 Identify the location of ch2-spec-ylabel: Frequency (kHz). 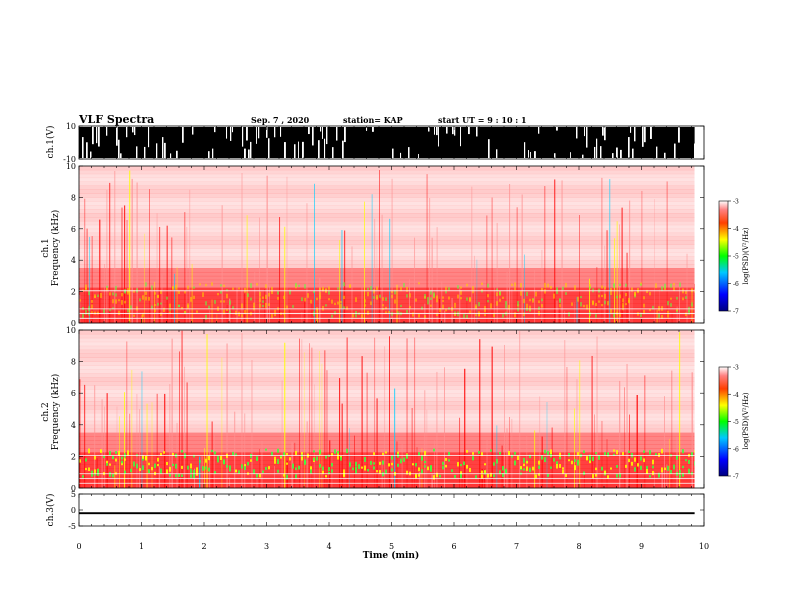
(55, 412).